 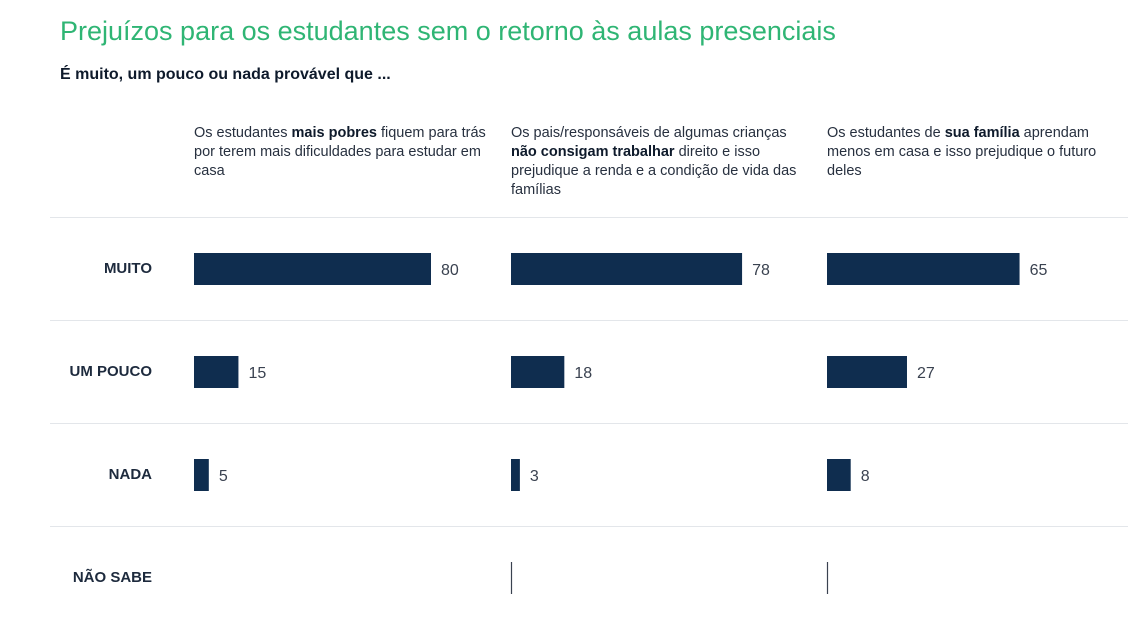 I want to click on bar-value-label: 15, so click(x=257, y=373).